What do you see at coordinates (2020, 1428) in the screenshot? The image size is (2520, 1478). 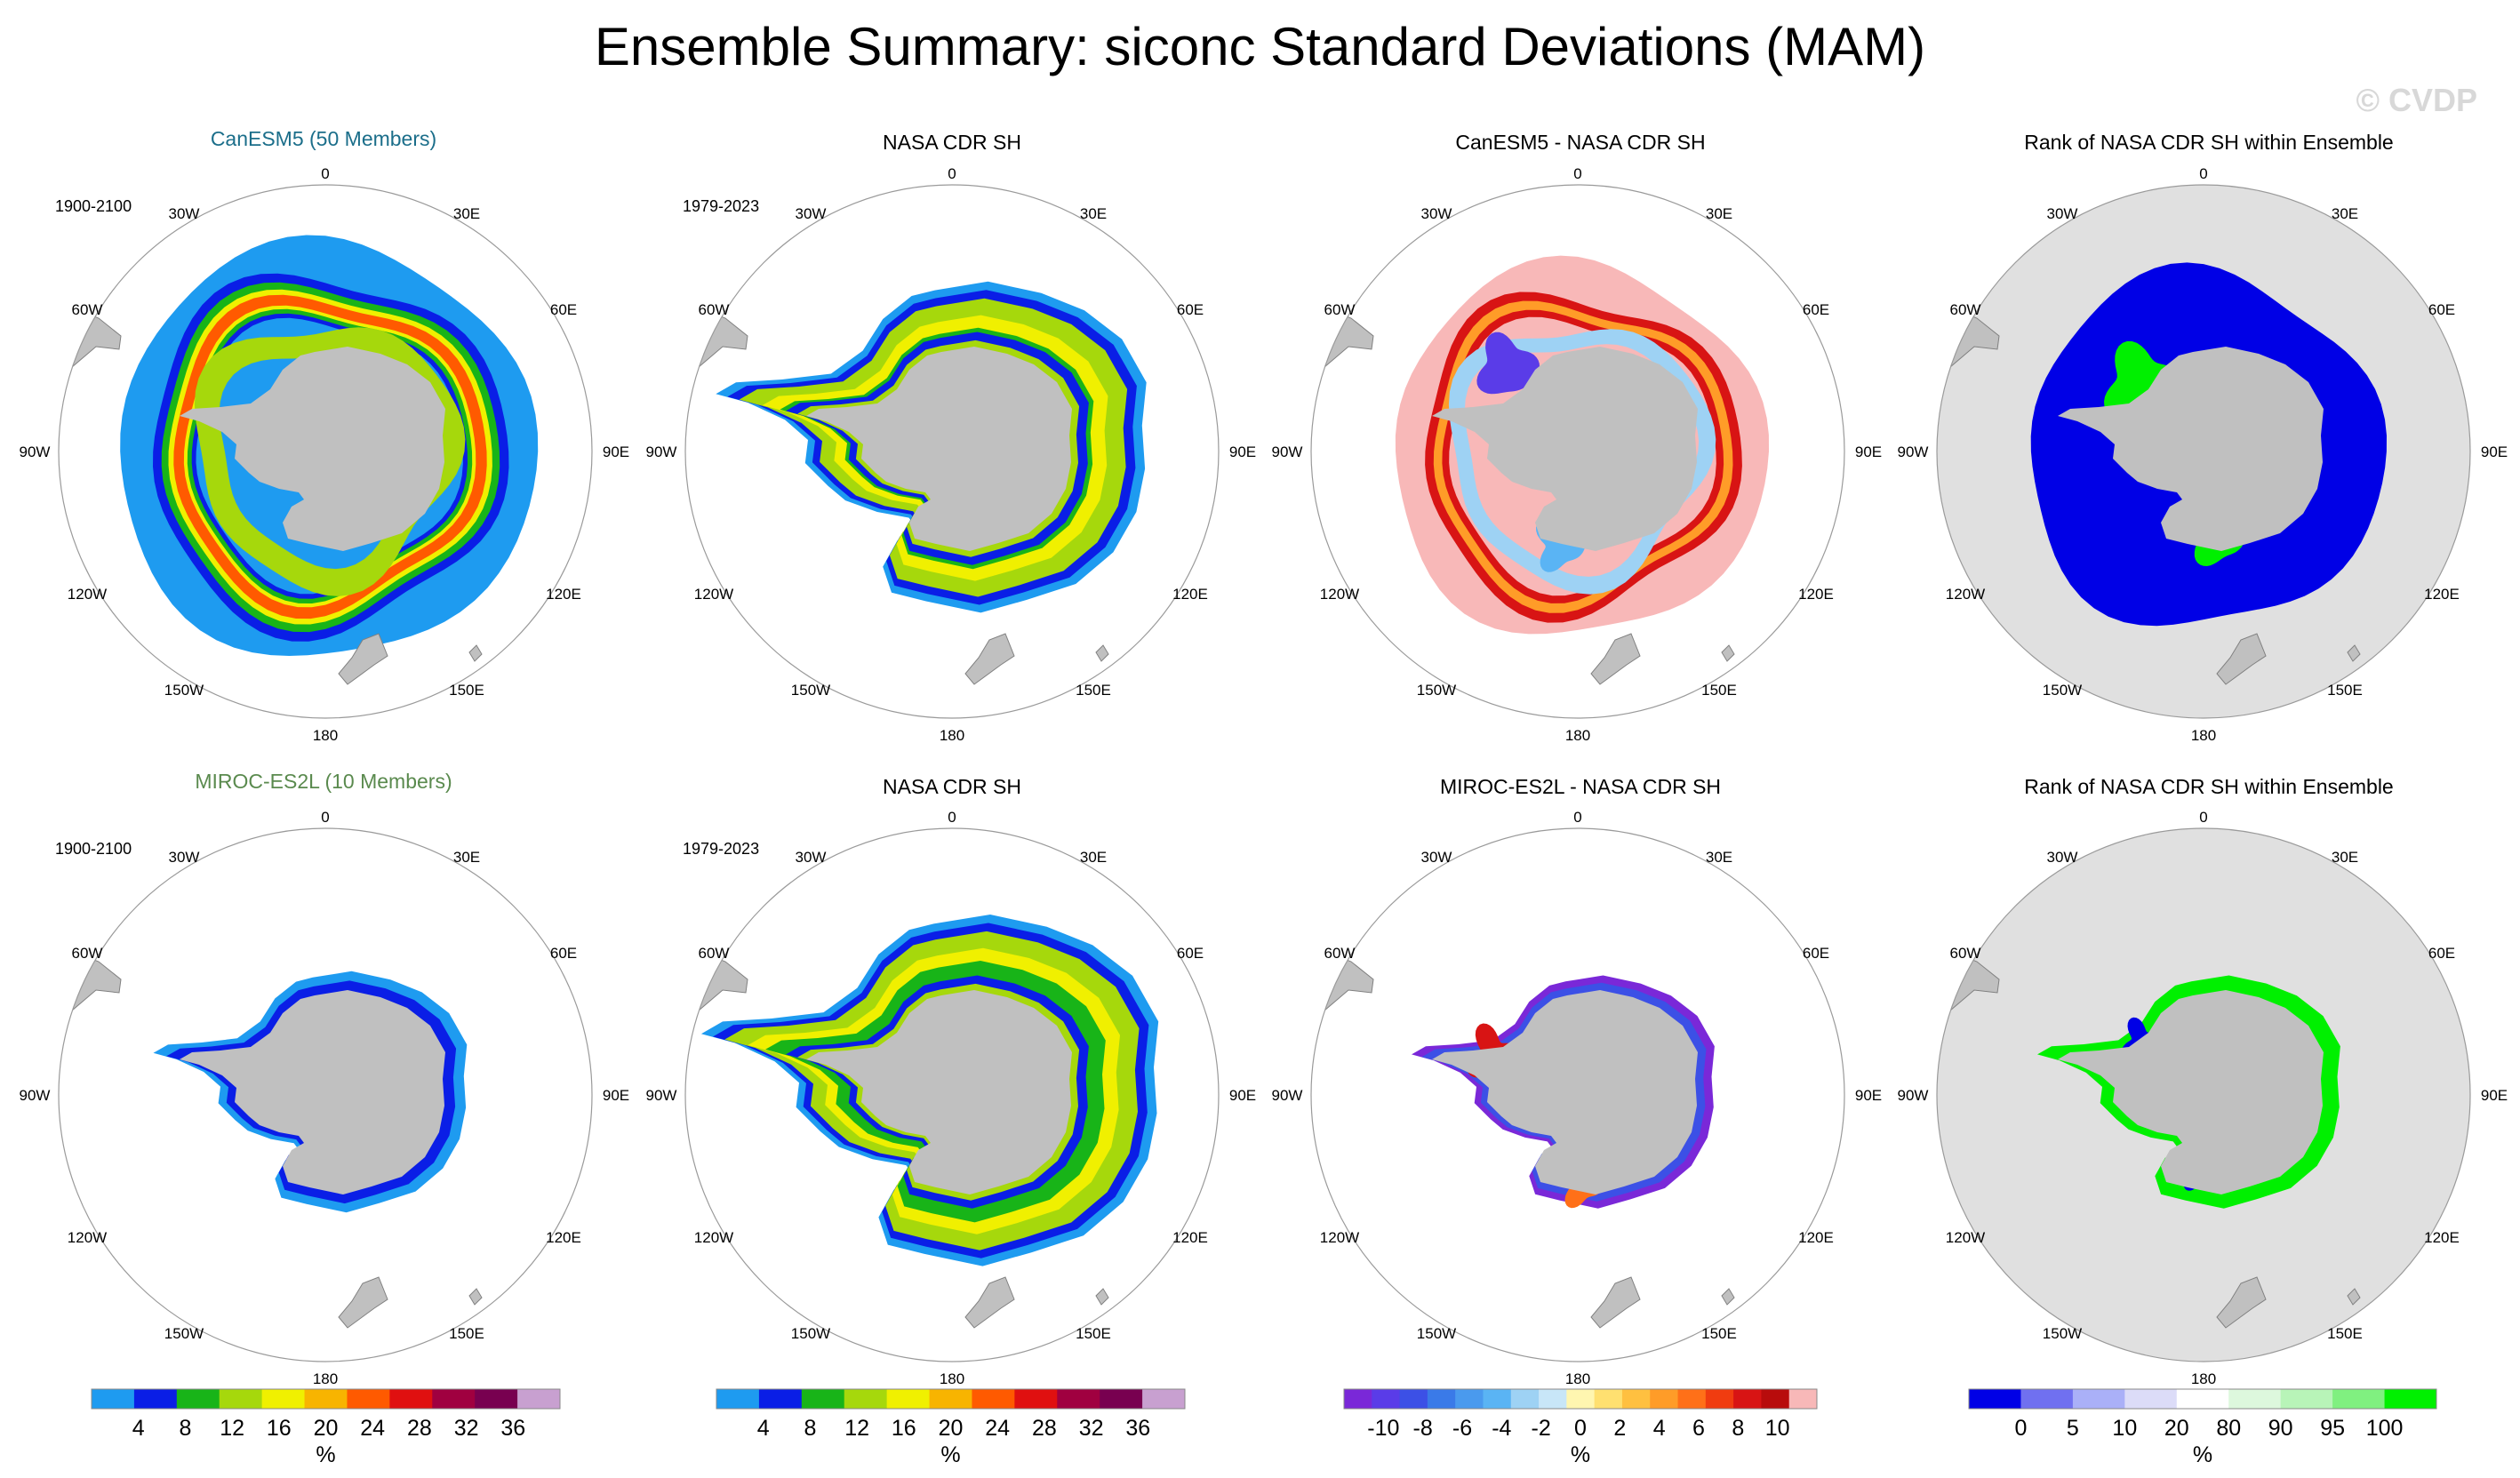 I see `colorbar-tick-label: 0` at bounding box center [2020, 1428].